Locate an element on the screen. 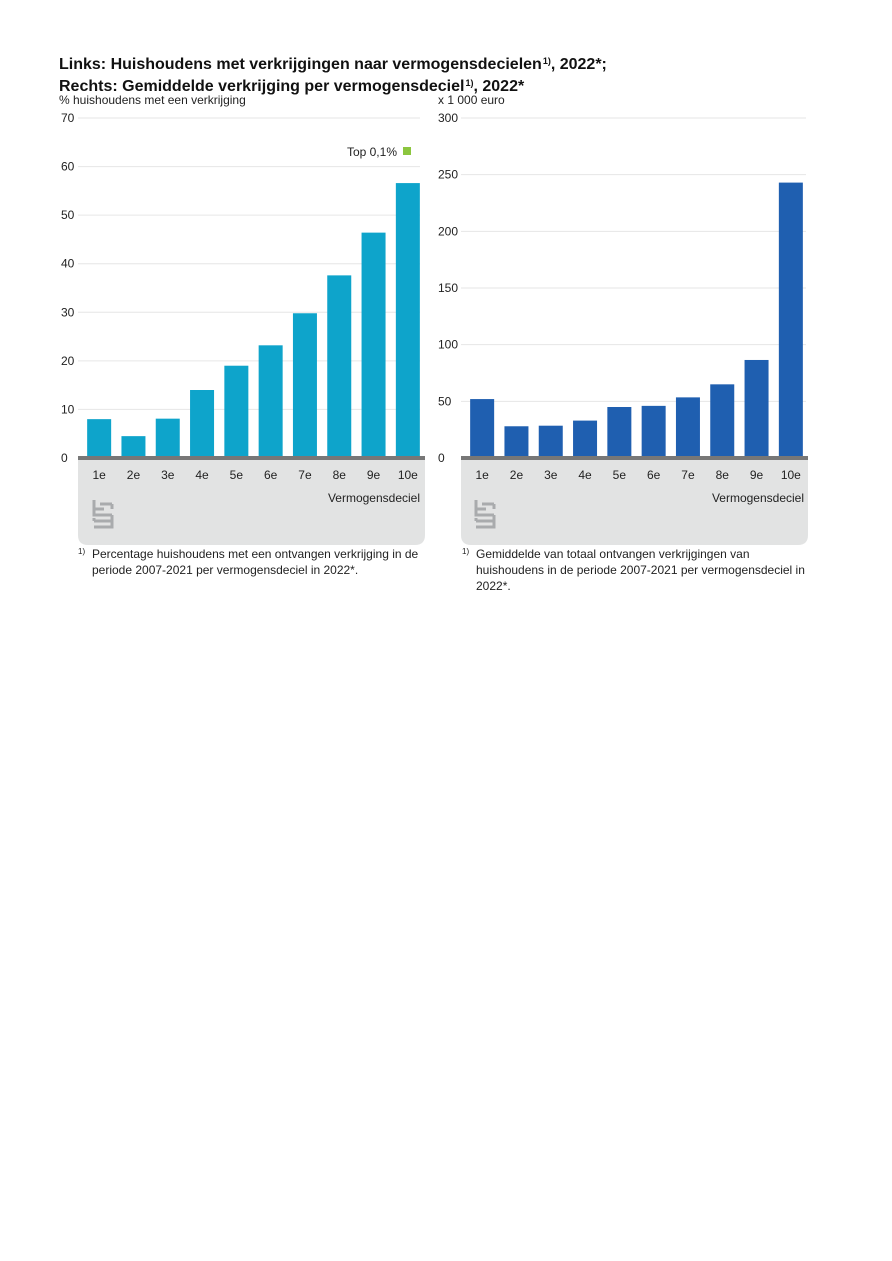 The width and height of the screenshot is (892, 1261). left-y-tick-label: 20 is located at coordinates (68, 361).